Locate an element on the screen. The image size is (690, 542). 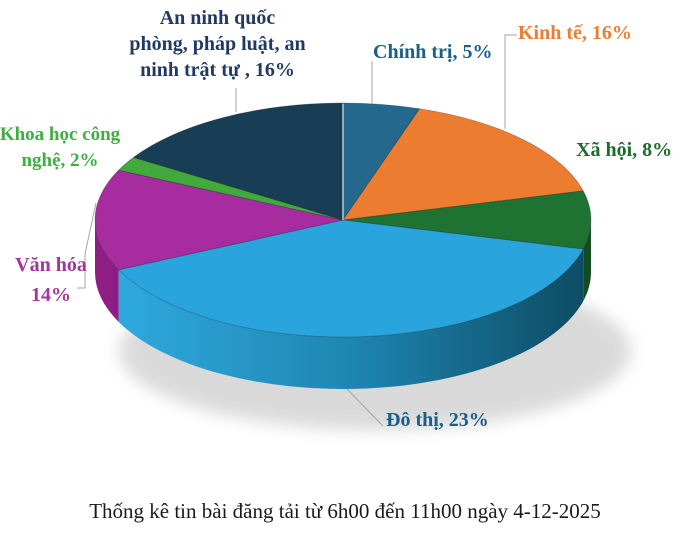
pie-slice-an-ninh is located at coordinates (238, 161).